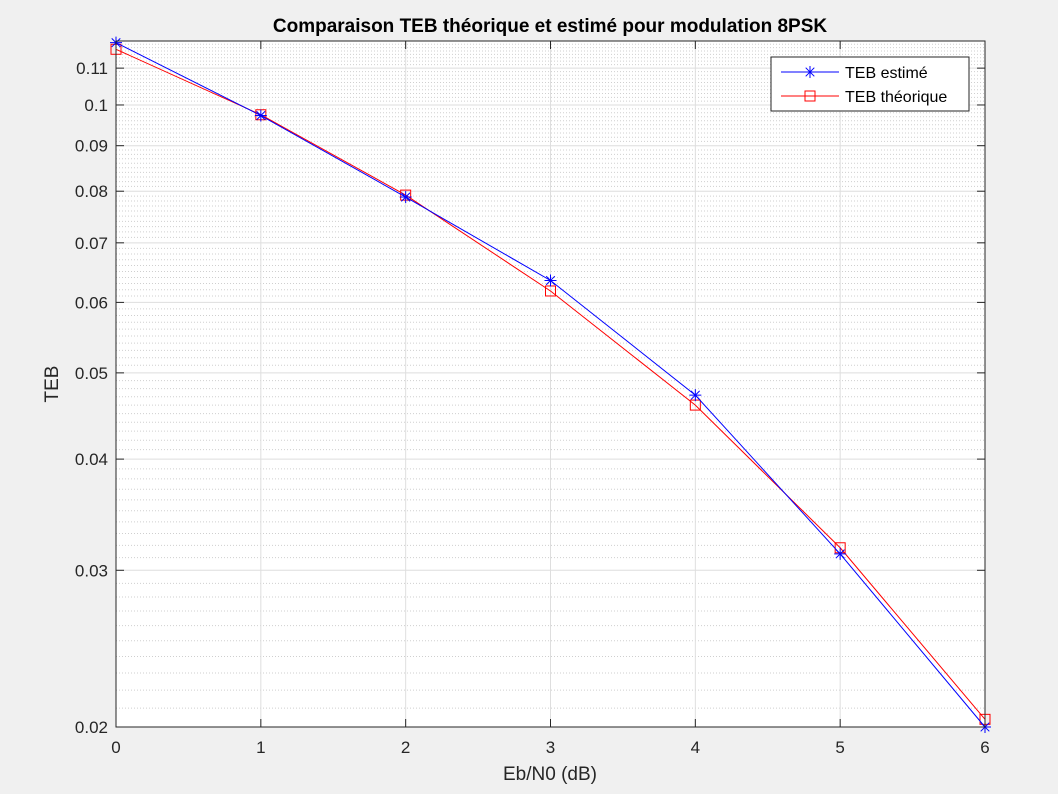 The image size is (1058, 794). I want to click on y-axis-label: TEB, so click(52, 384).